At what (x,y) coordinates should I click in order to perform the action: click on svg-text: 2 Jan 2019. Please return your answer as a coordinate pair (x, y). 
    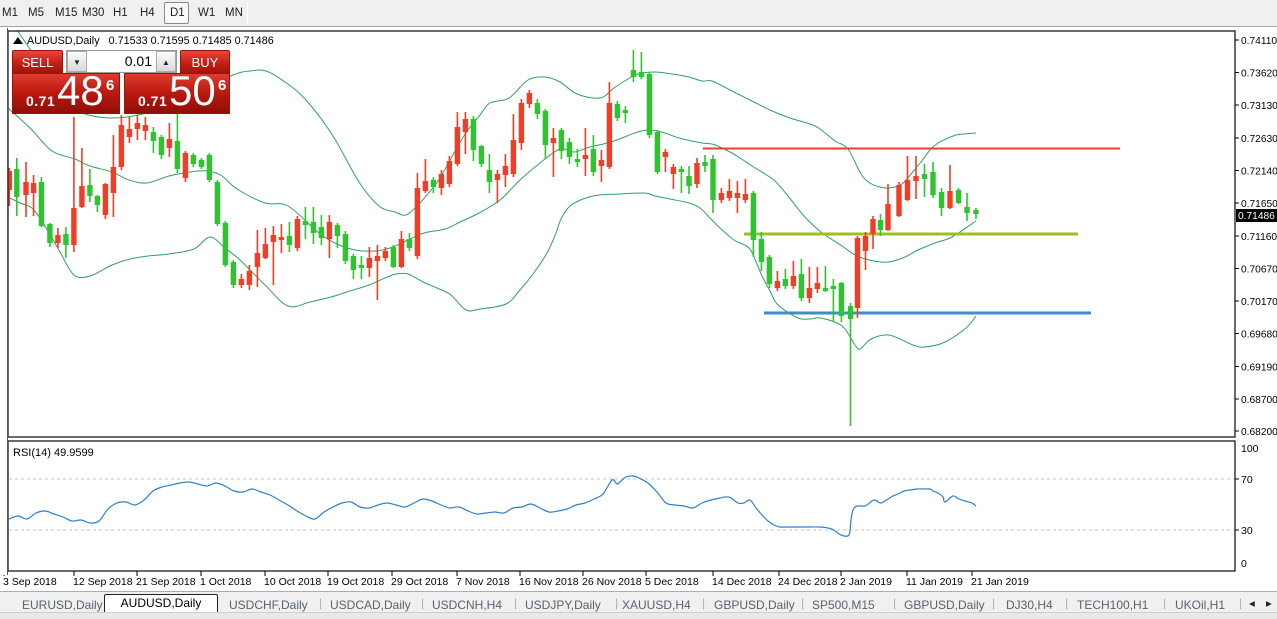
    Looking at the image, I should click on (866, 582).